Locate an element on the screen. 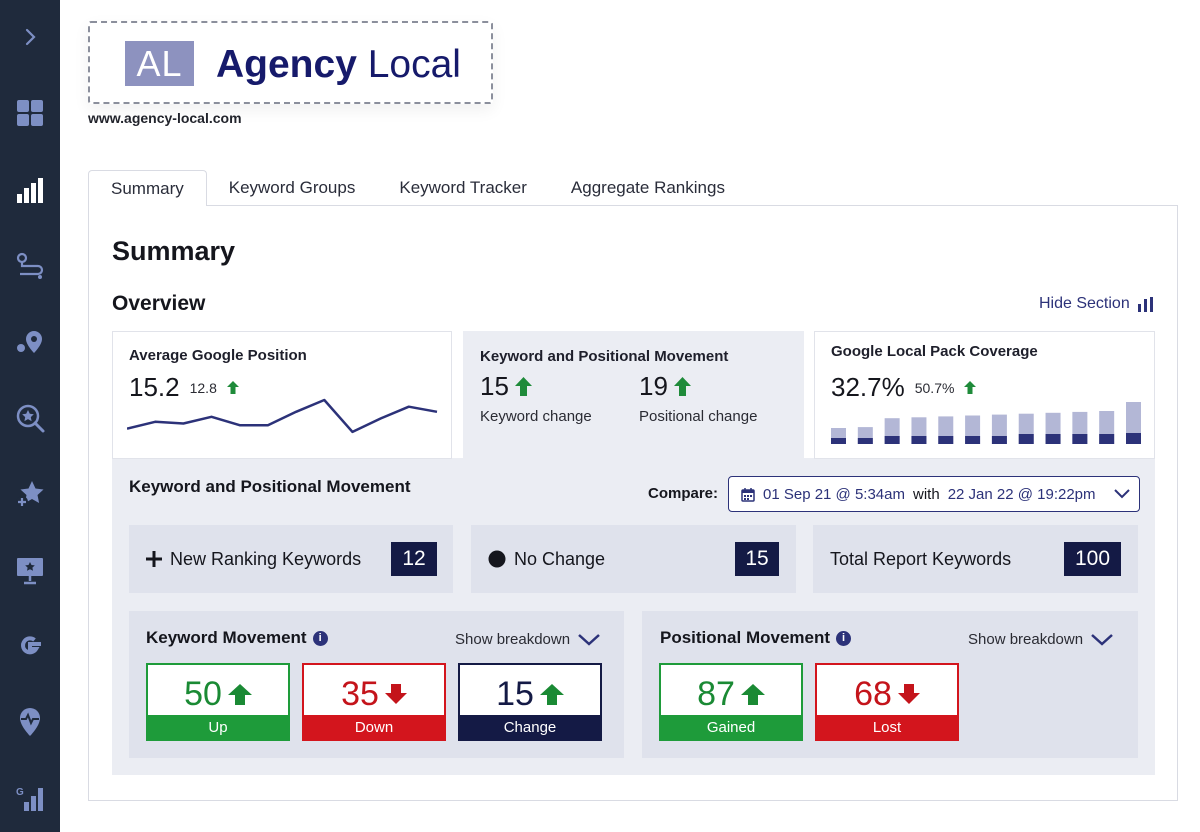  positional-gained-label: Gained is located at coordinates (731, 727).